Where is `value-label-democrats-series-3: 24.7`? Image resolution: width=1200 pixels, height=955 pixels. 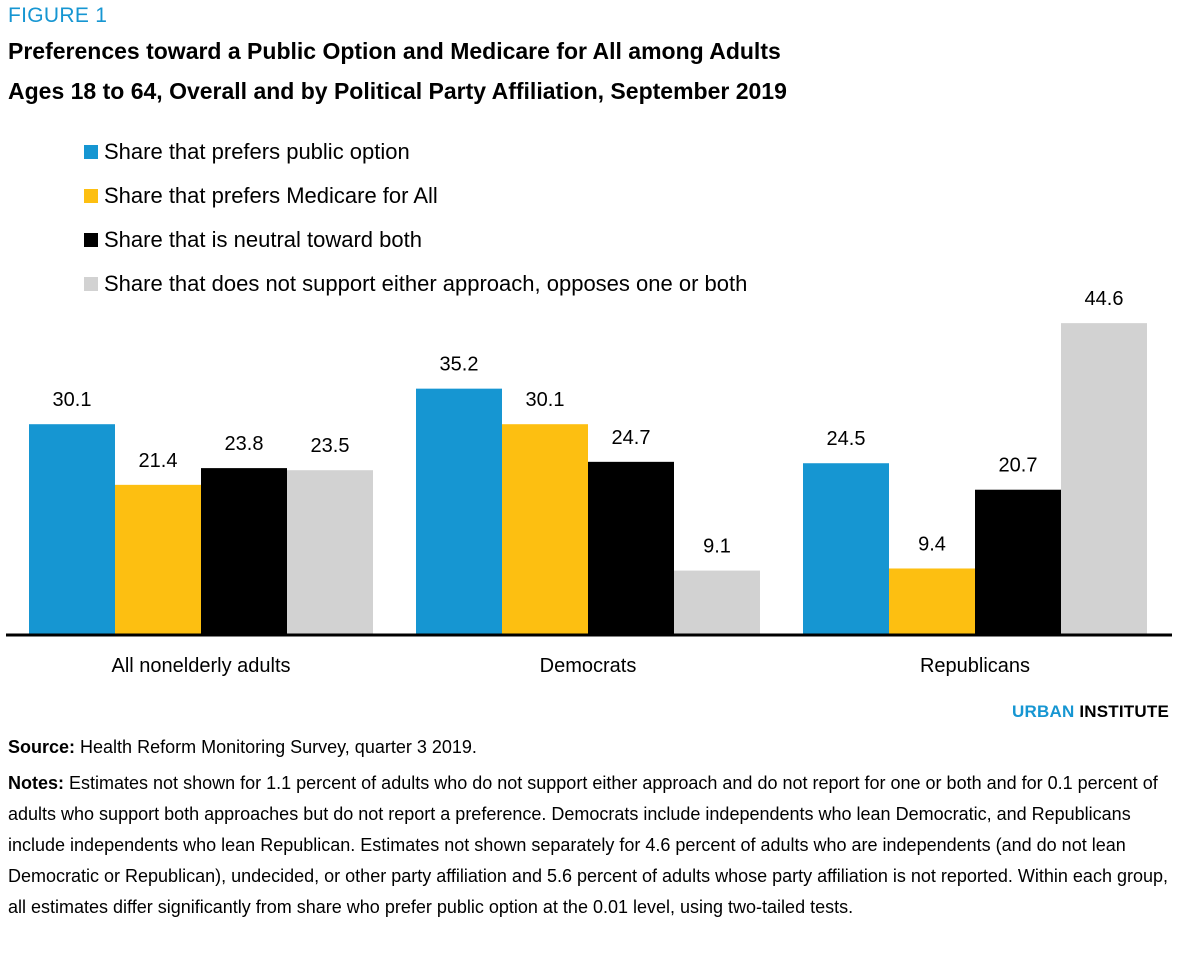
value-label-democrats-series-3: 24.7 is located at coordinates (631, 438).